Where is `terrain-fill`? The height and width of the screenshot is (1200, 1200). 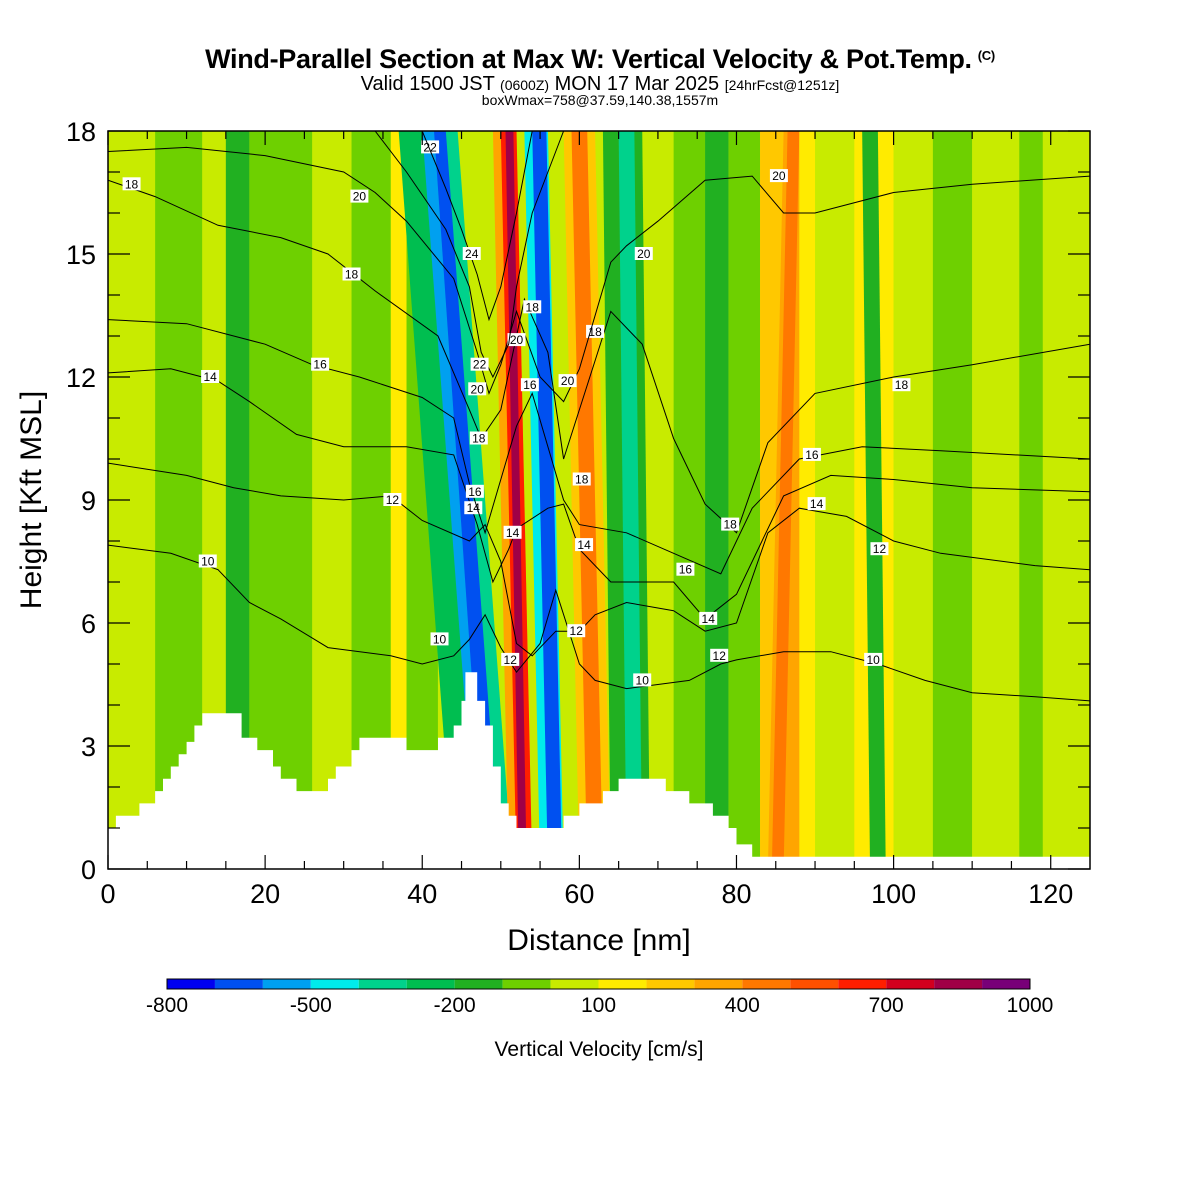 terrain-fill is located at coordinates (599, 770).